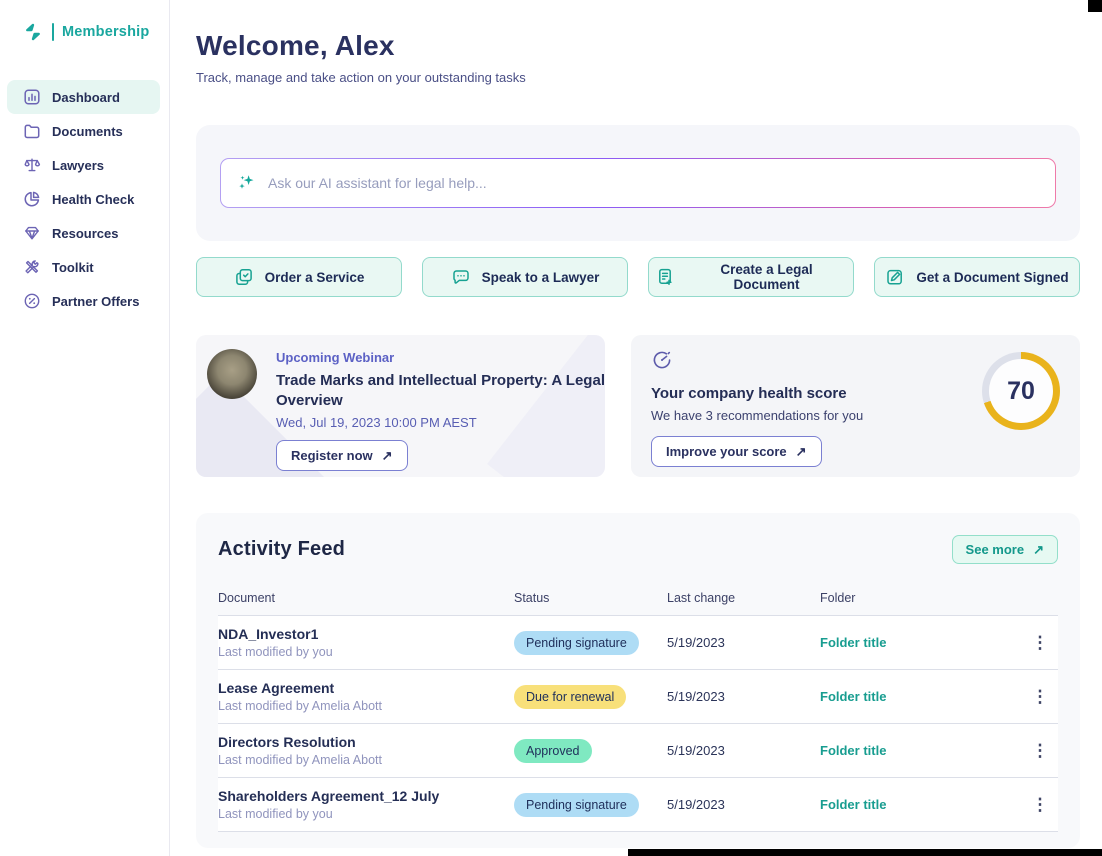  I want to click on gem-icon, so click(32, 233).